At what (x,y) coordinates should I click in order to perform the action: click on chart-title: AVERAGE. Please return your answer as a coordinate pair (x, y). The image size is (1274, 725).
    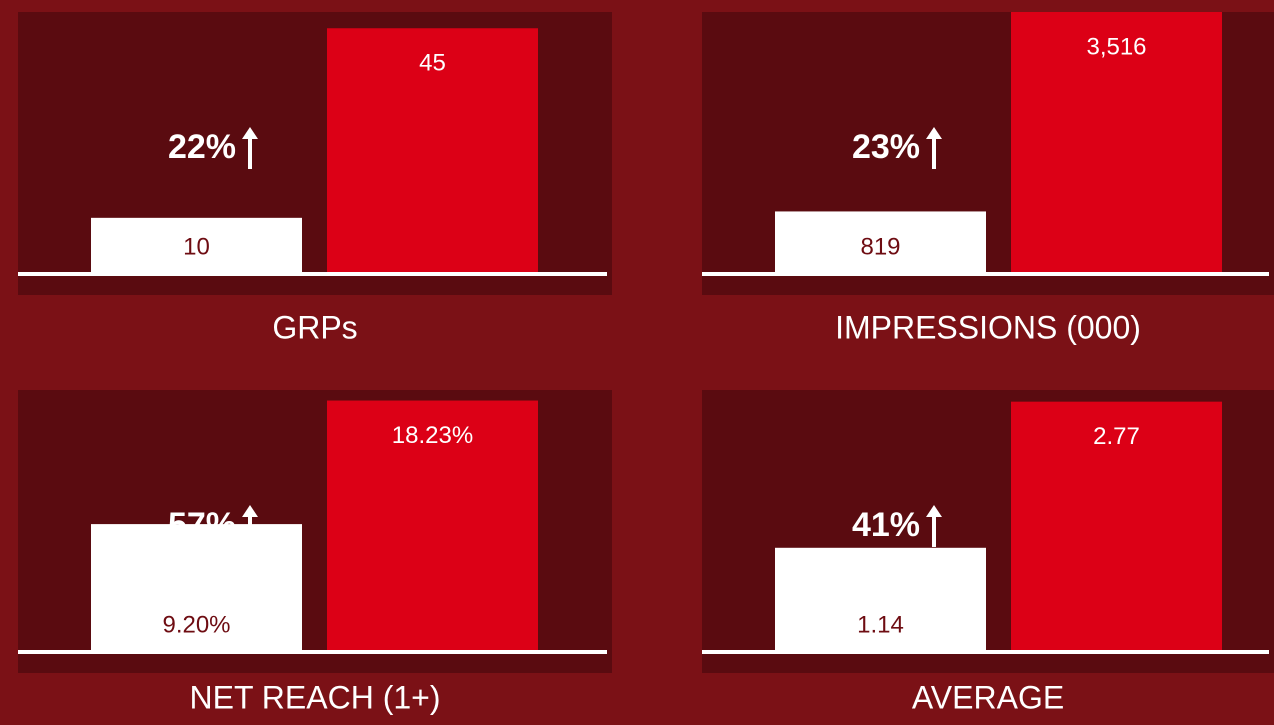
    Looking at the image, I should click on (988, 697).